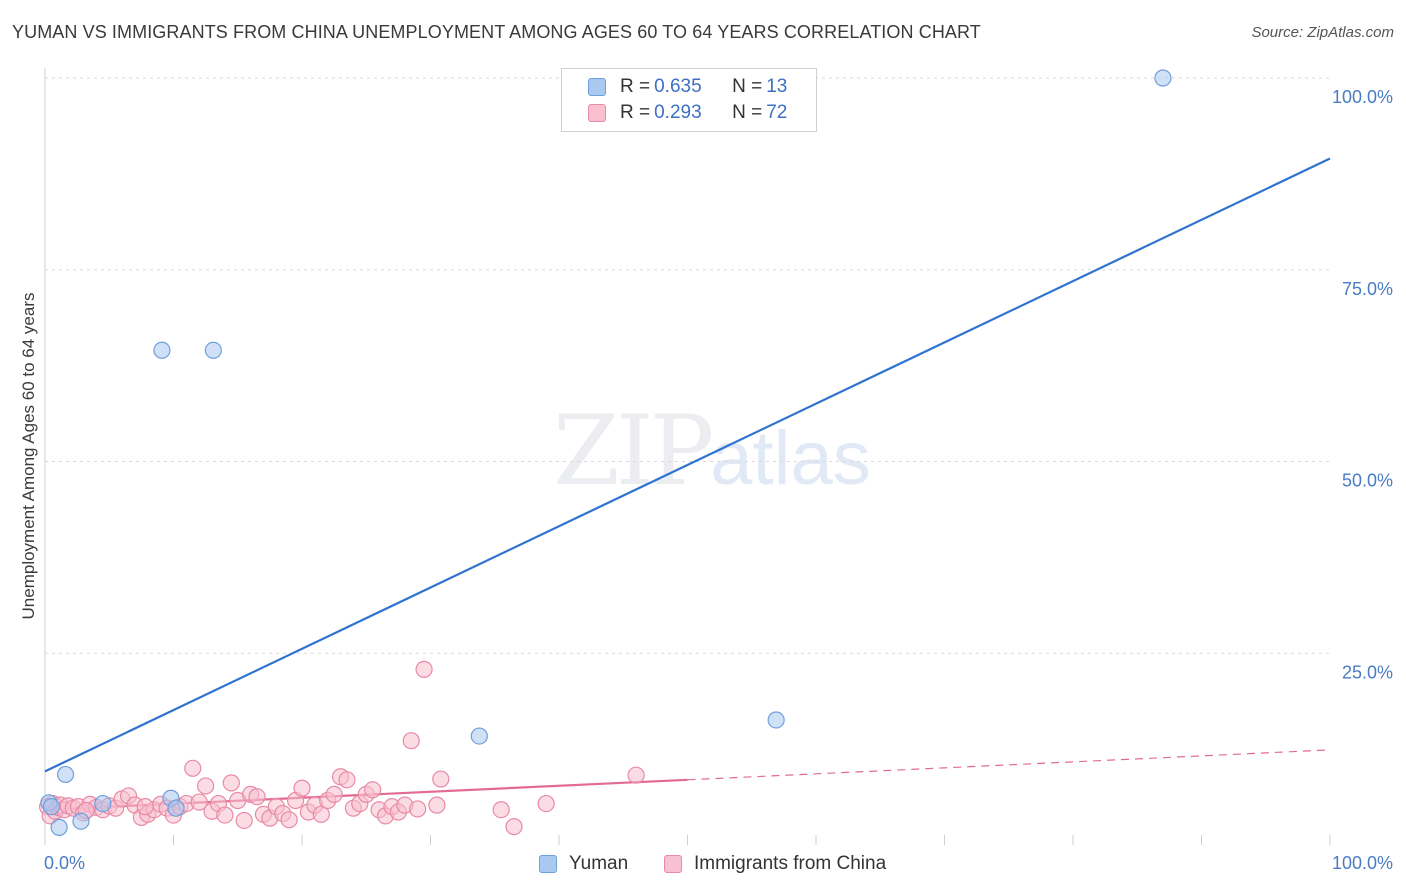 The height and width of the screenshot is (892, 1406). I want to click on legend-swatch-china, so click(597, 113).